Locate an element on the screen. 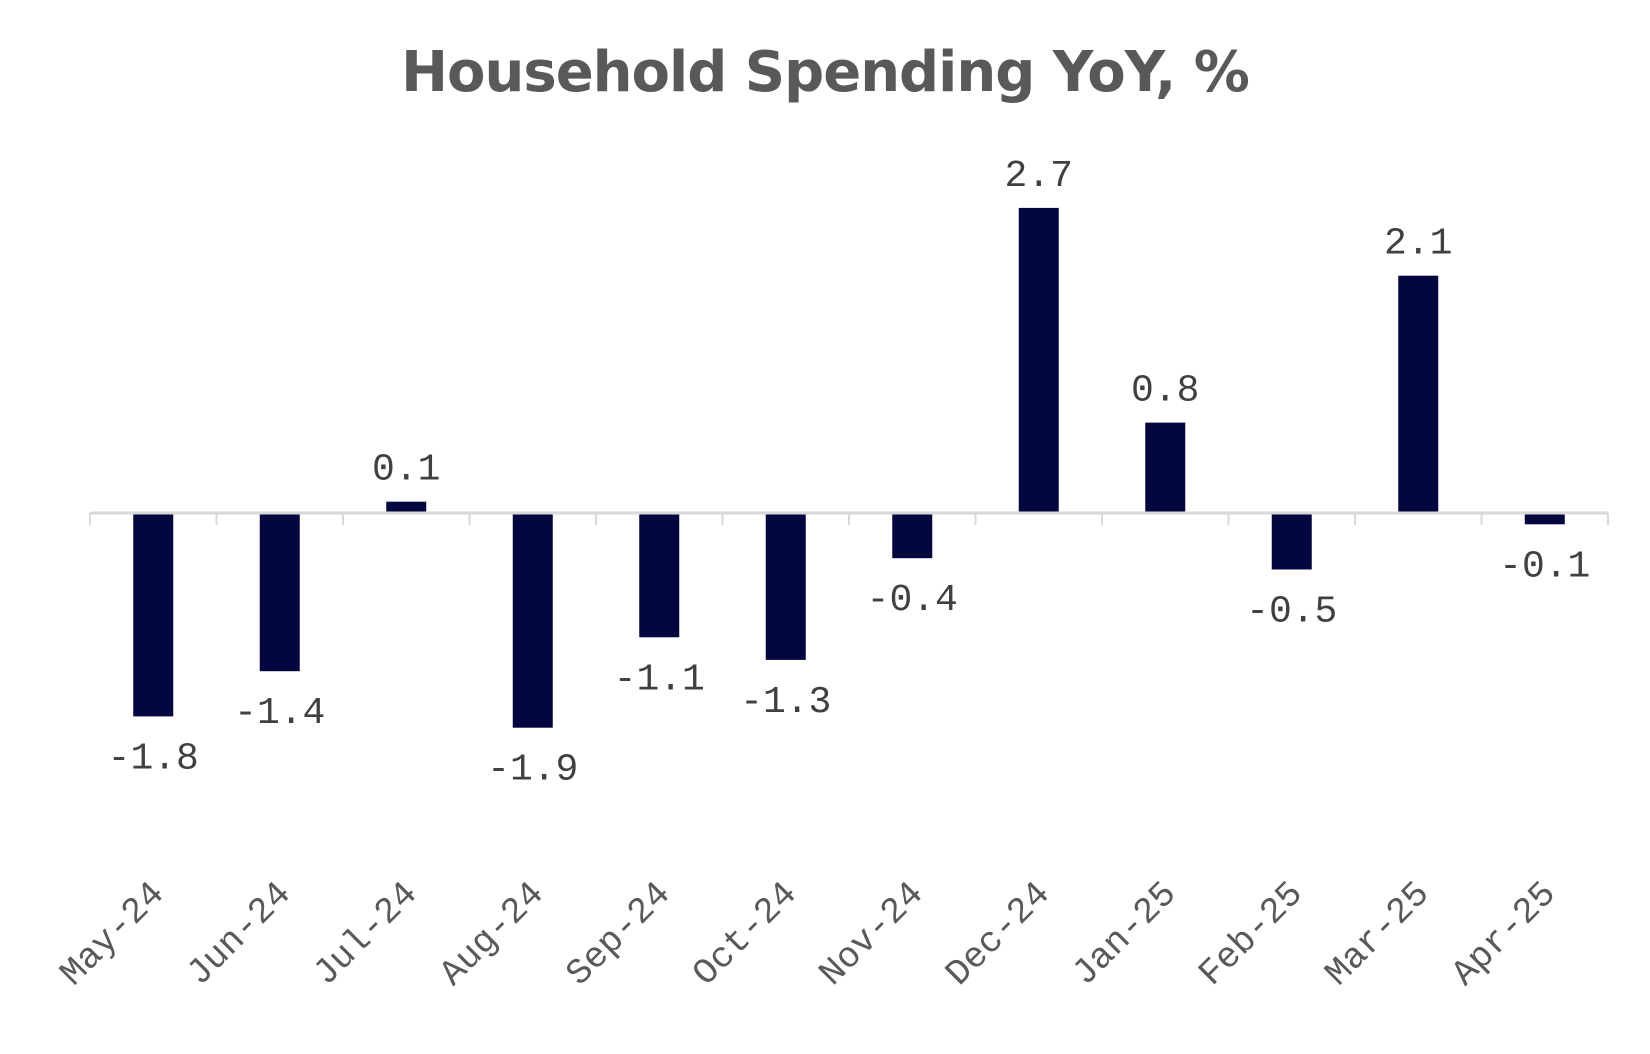  x-tick-label: Dec-24 is located at coordinates (998, 934).